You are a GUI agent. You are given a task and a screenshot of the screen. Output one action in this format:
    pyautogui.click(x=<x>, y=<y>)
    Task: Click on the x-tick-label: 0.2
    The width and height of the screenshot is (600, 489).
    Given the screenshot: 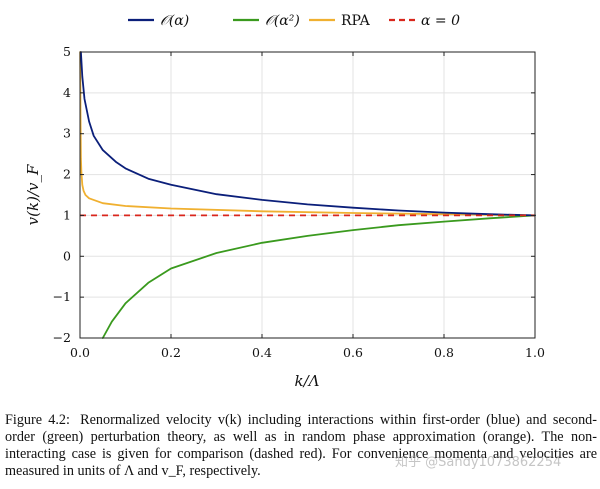 What is the action you would take?
    pyautogui.click(x=171, y=352)
    